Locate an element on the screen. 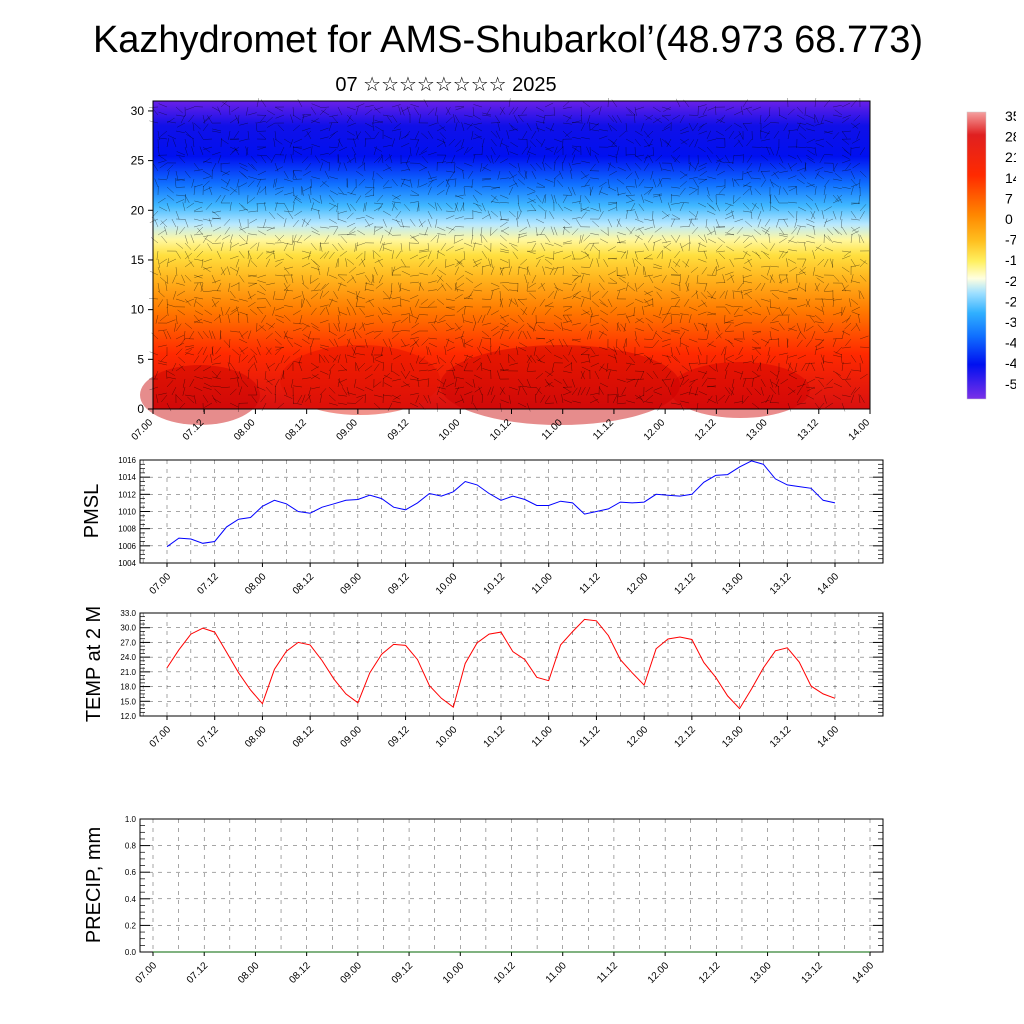 The image size is (1024, 1024). x-tick-label: 10.00 is located at coordinates (454, 973).